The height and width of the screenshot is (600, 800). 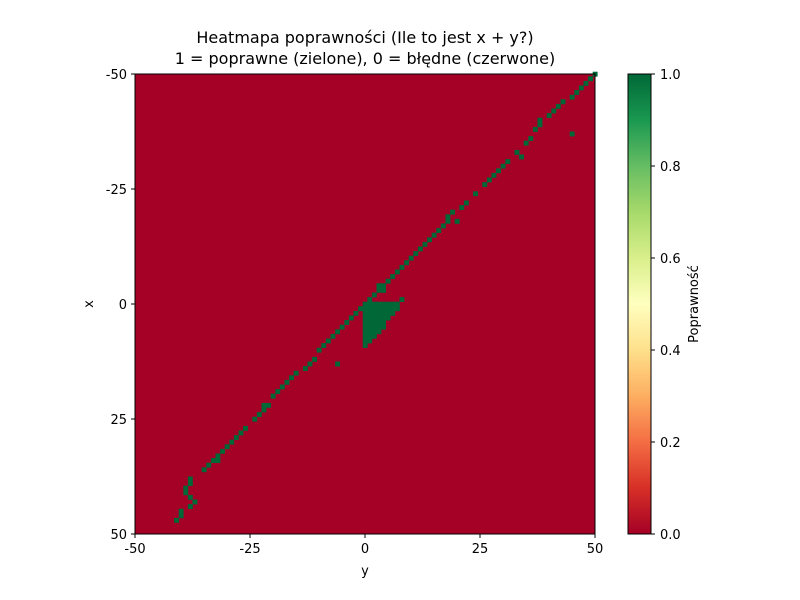 I want to click on y-tick-label: 50, so click(x=118, y=535).